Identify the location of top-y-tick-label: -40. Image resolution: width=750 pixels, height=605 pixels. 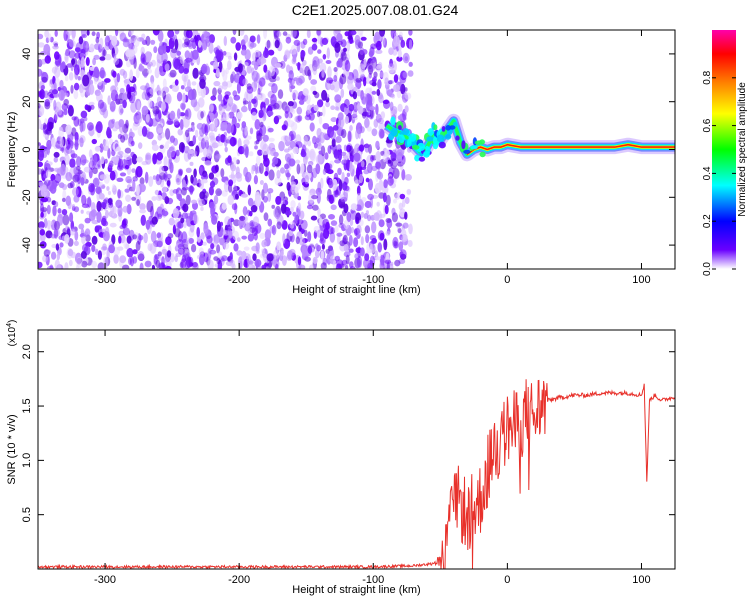
(27, 245).